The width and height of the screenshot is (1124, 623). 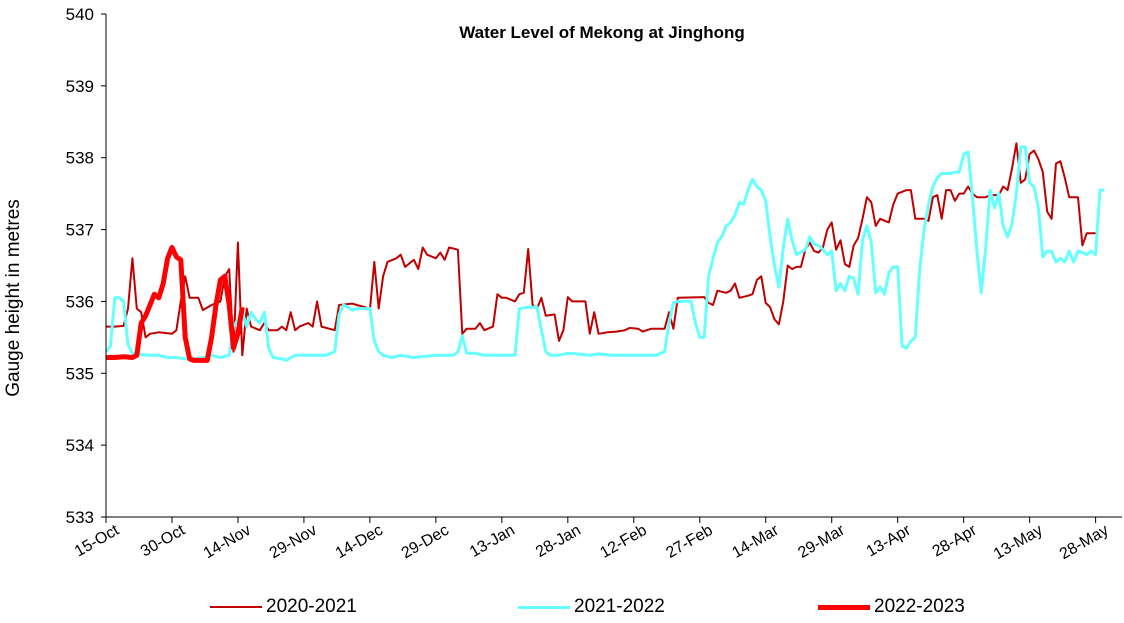 What do you see at coordinates (80, 517) in the screenshot?
I see `y-tick-label: 533` at bounding box center [80, 517].